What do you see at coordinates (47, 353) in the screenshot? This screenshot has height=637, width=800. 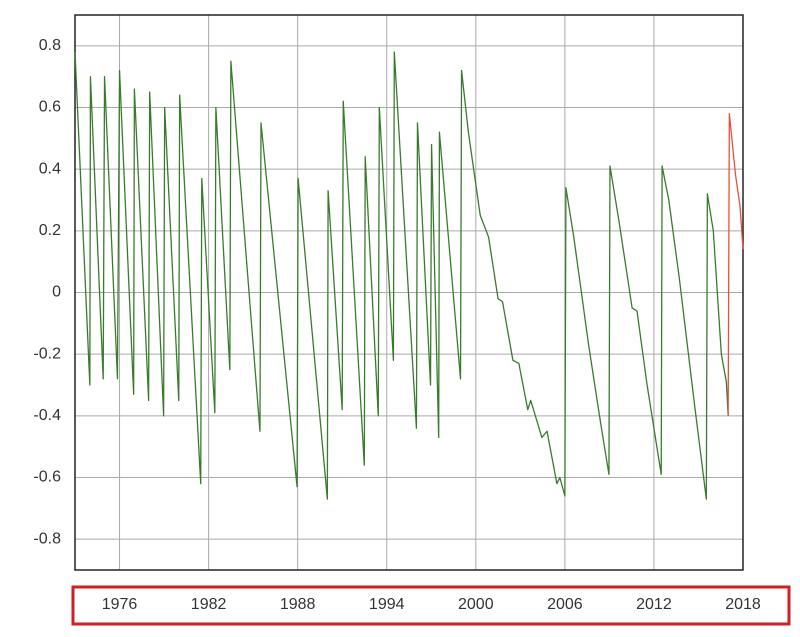 I see `y-tick-label: -0.2` at bounding box center [47, 353].